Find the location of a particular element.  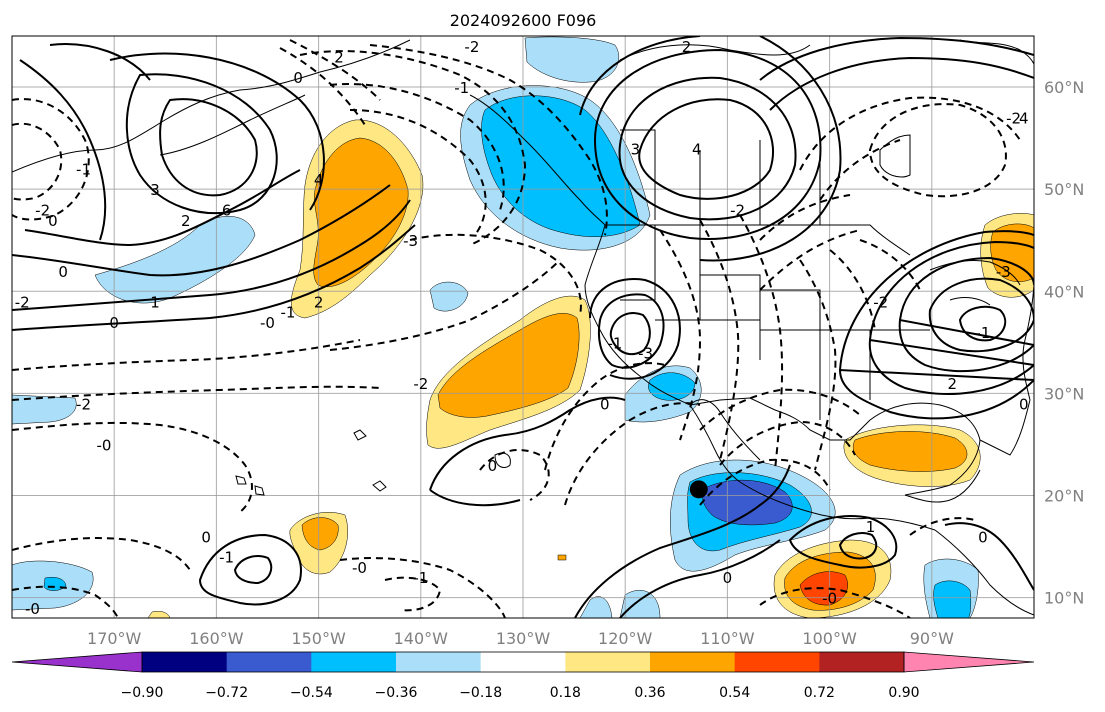

pos-shade-small-south is located at coordinates (562, 557).